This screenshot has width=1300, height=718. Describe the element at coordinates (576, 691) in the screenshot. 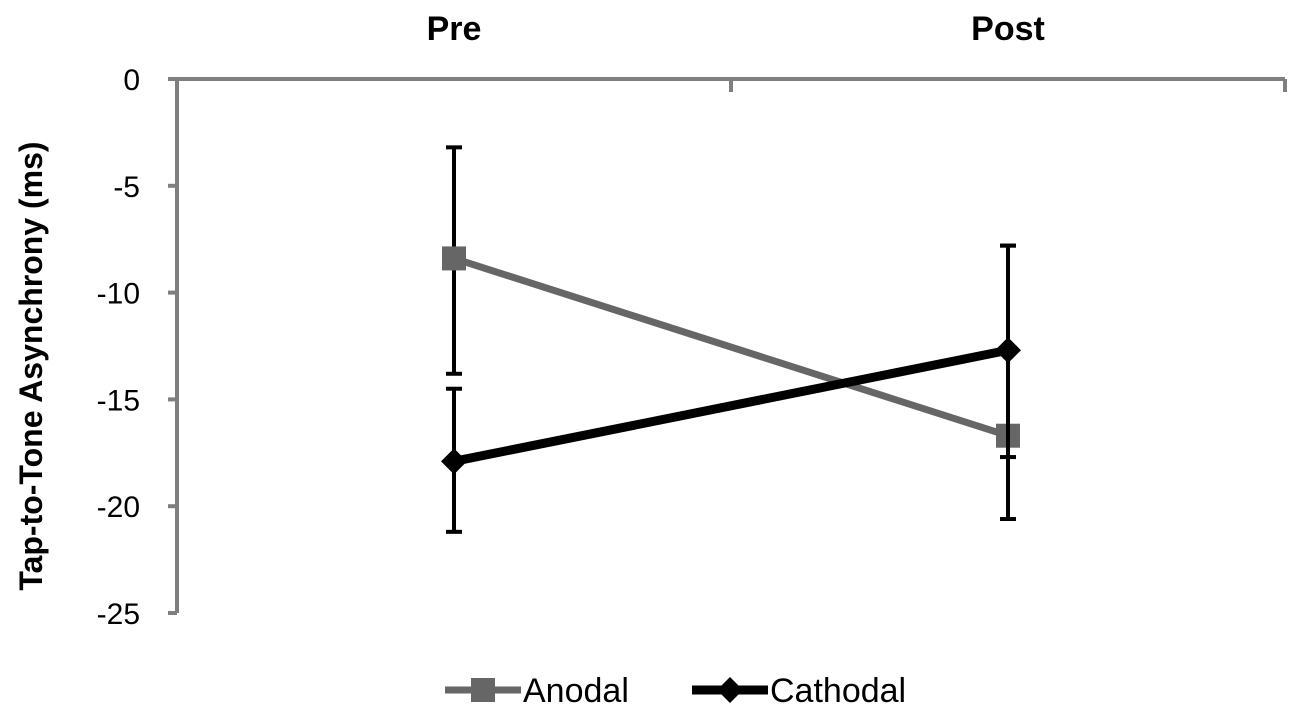

I see `legend-label: Anodal` at that location.